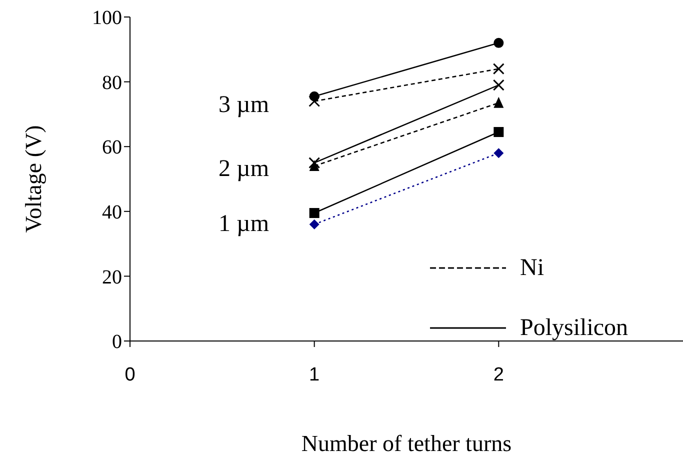  Describe the element at coordinates (130, 375) in the screenshot. I see `x-tick-label: 0` at that location.